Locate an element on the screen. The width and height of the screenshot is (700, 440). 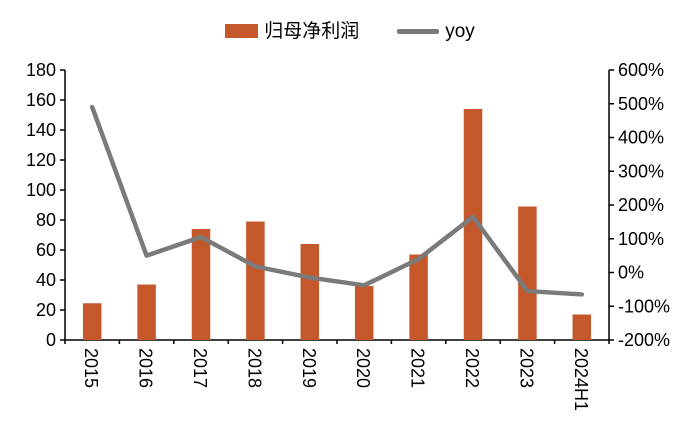
x-axis-label: 2017 is located at coordinates (200, 368).